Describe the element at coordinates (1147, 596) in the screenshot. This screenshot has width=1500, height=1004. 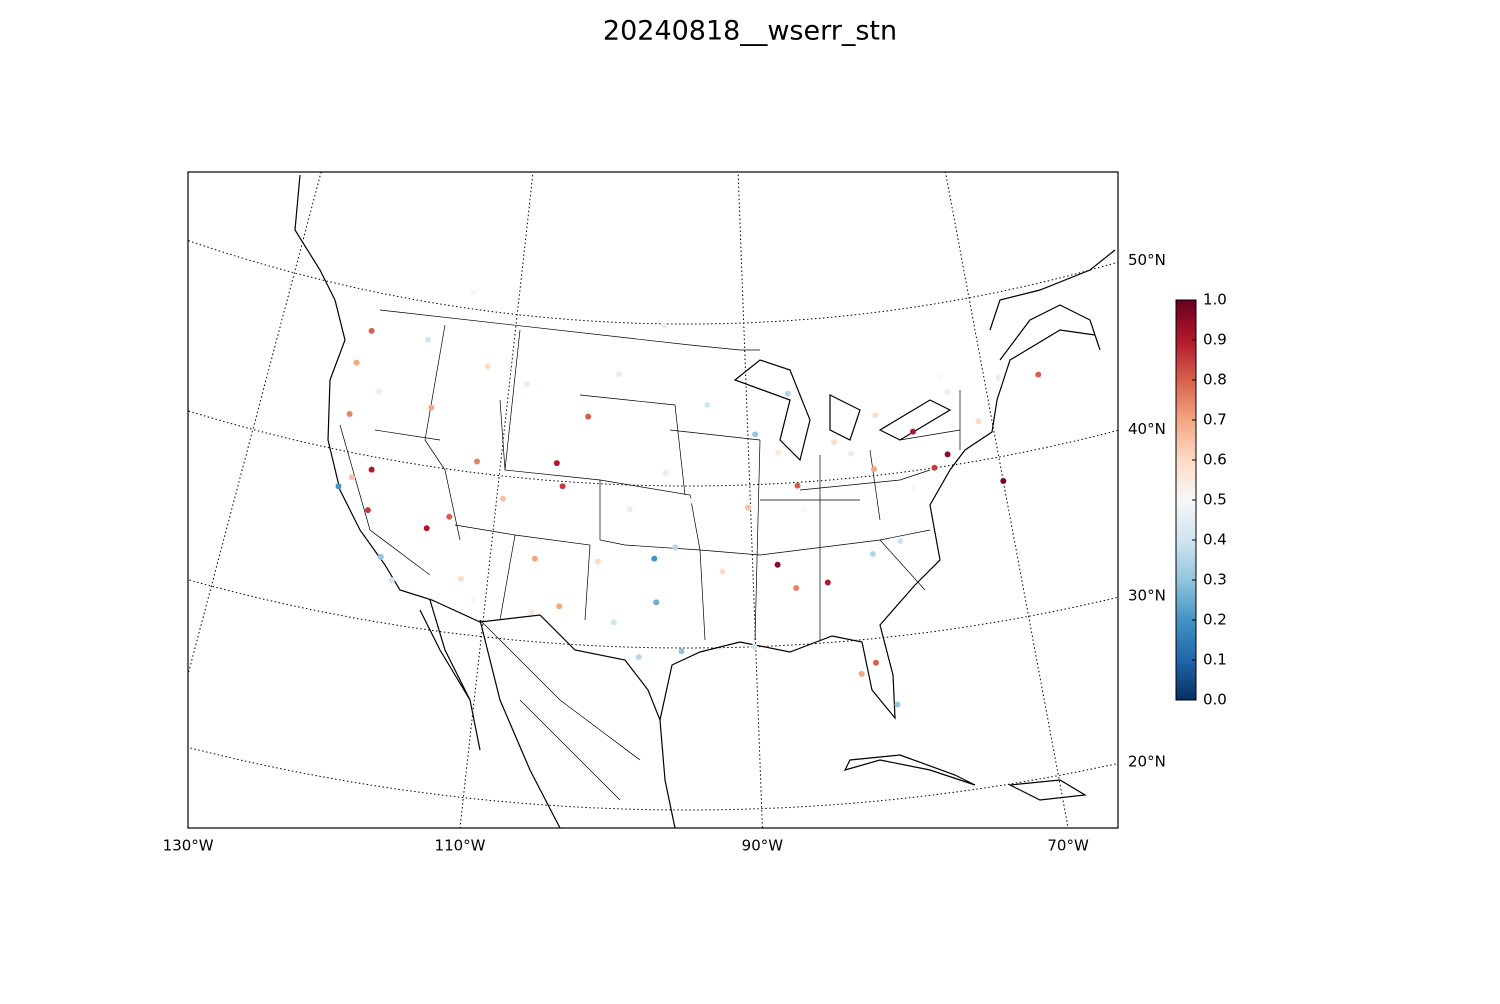
I see `lat-label: 30°N` at that location.